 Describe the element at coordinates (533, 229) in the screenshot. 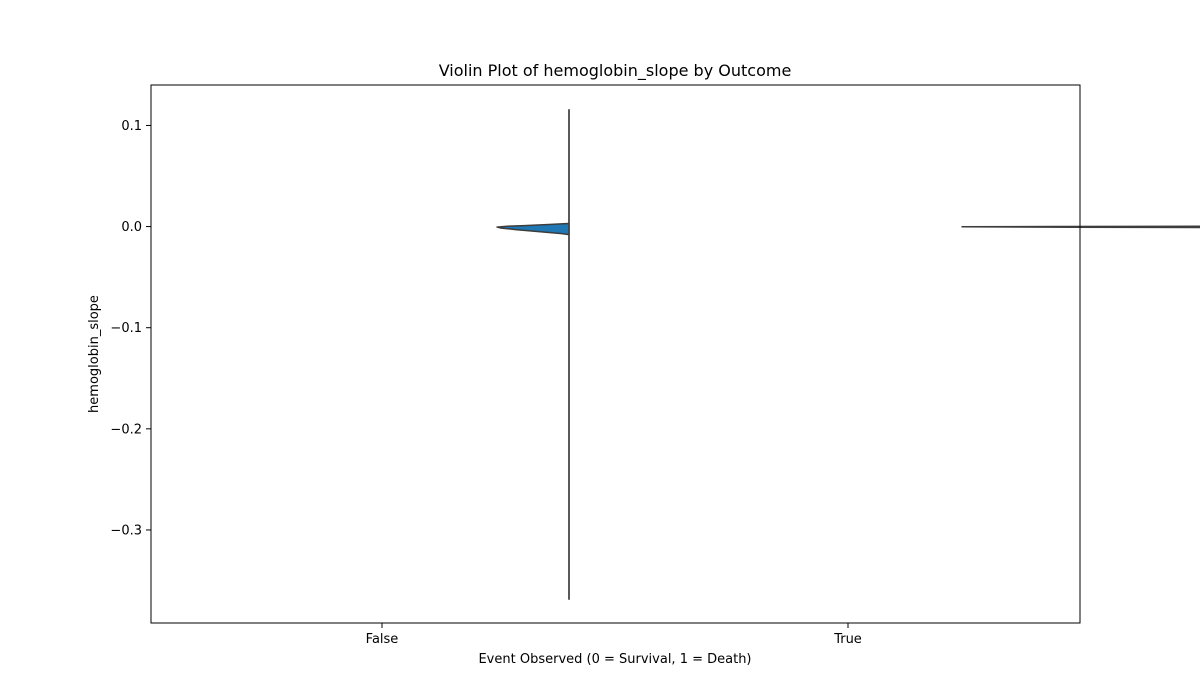

I see `violin-body-false` at that location.